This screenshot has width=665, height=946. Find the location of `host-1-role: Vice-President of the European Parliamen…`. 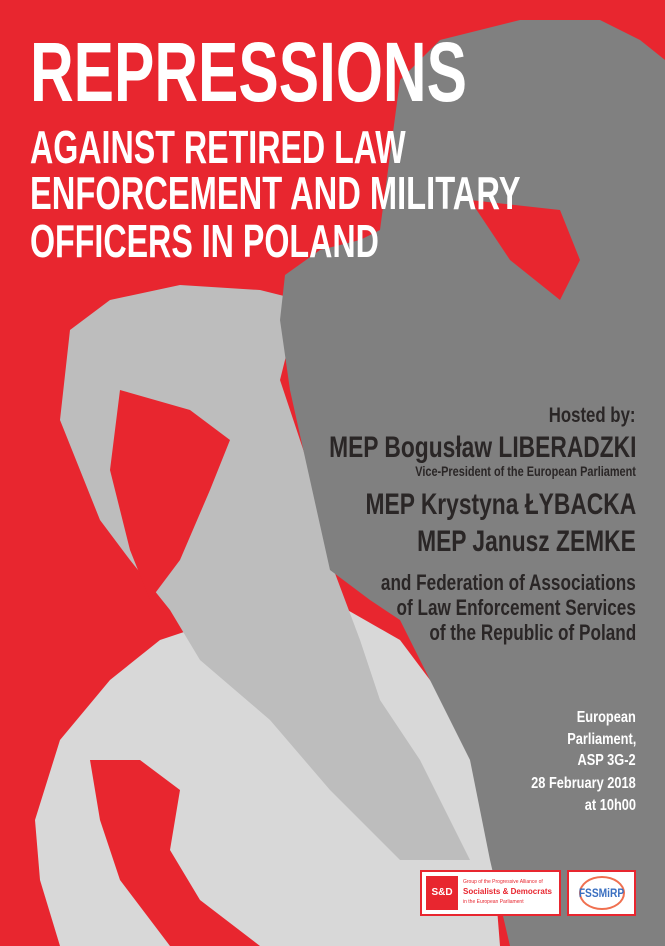

host-1-role: Vice-President of the European Parliamen… is located at coordinates (525, 471).